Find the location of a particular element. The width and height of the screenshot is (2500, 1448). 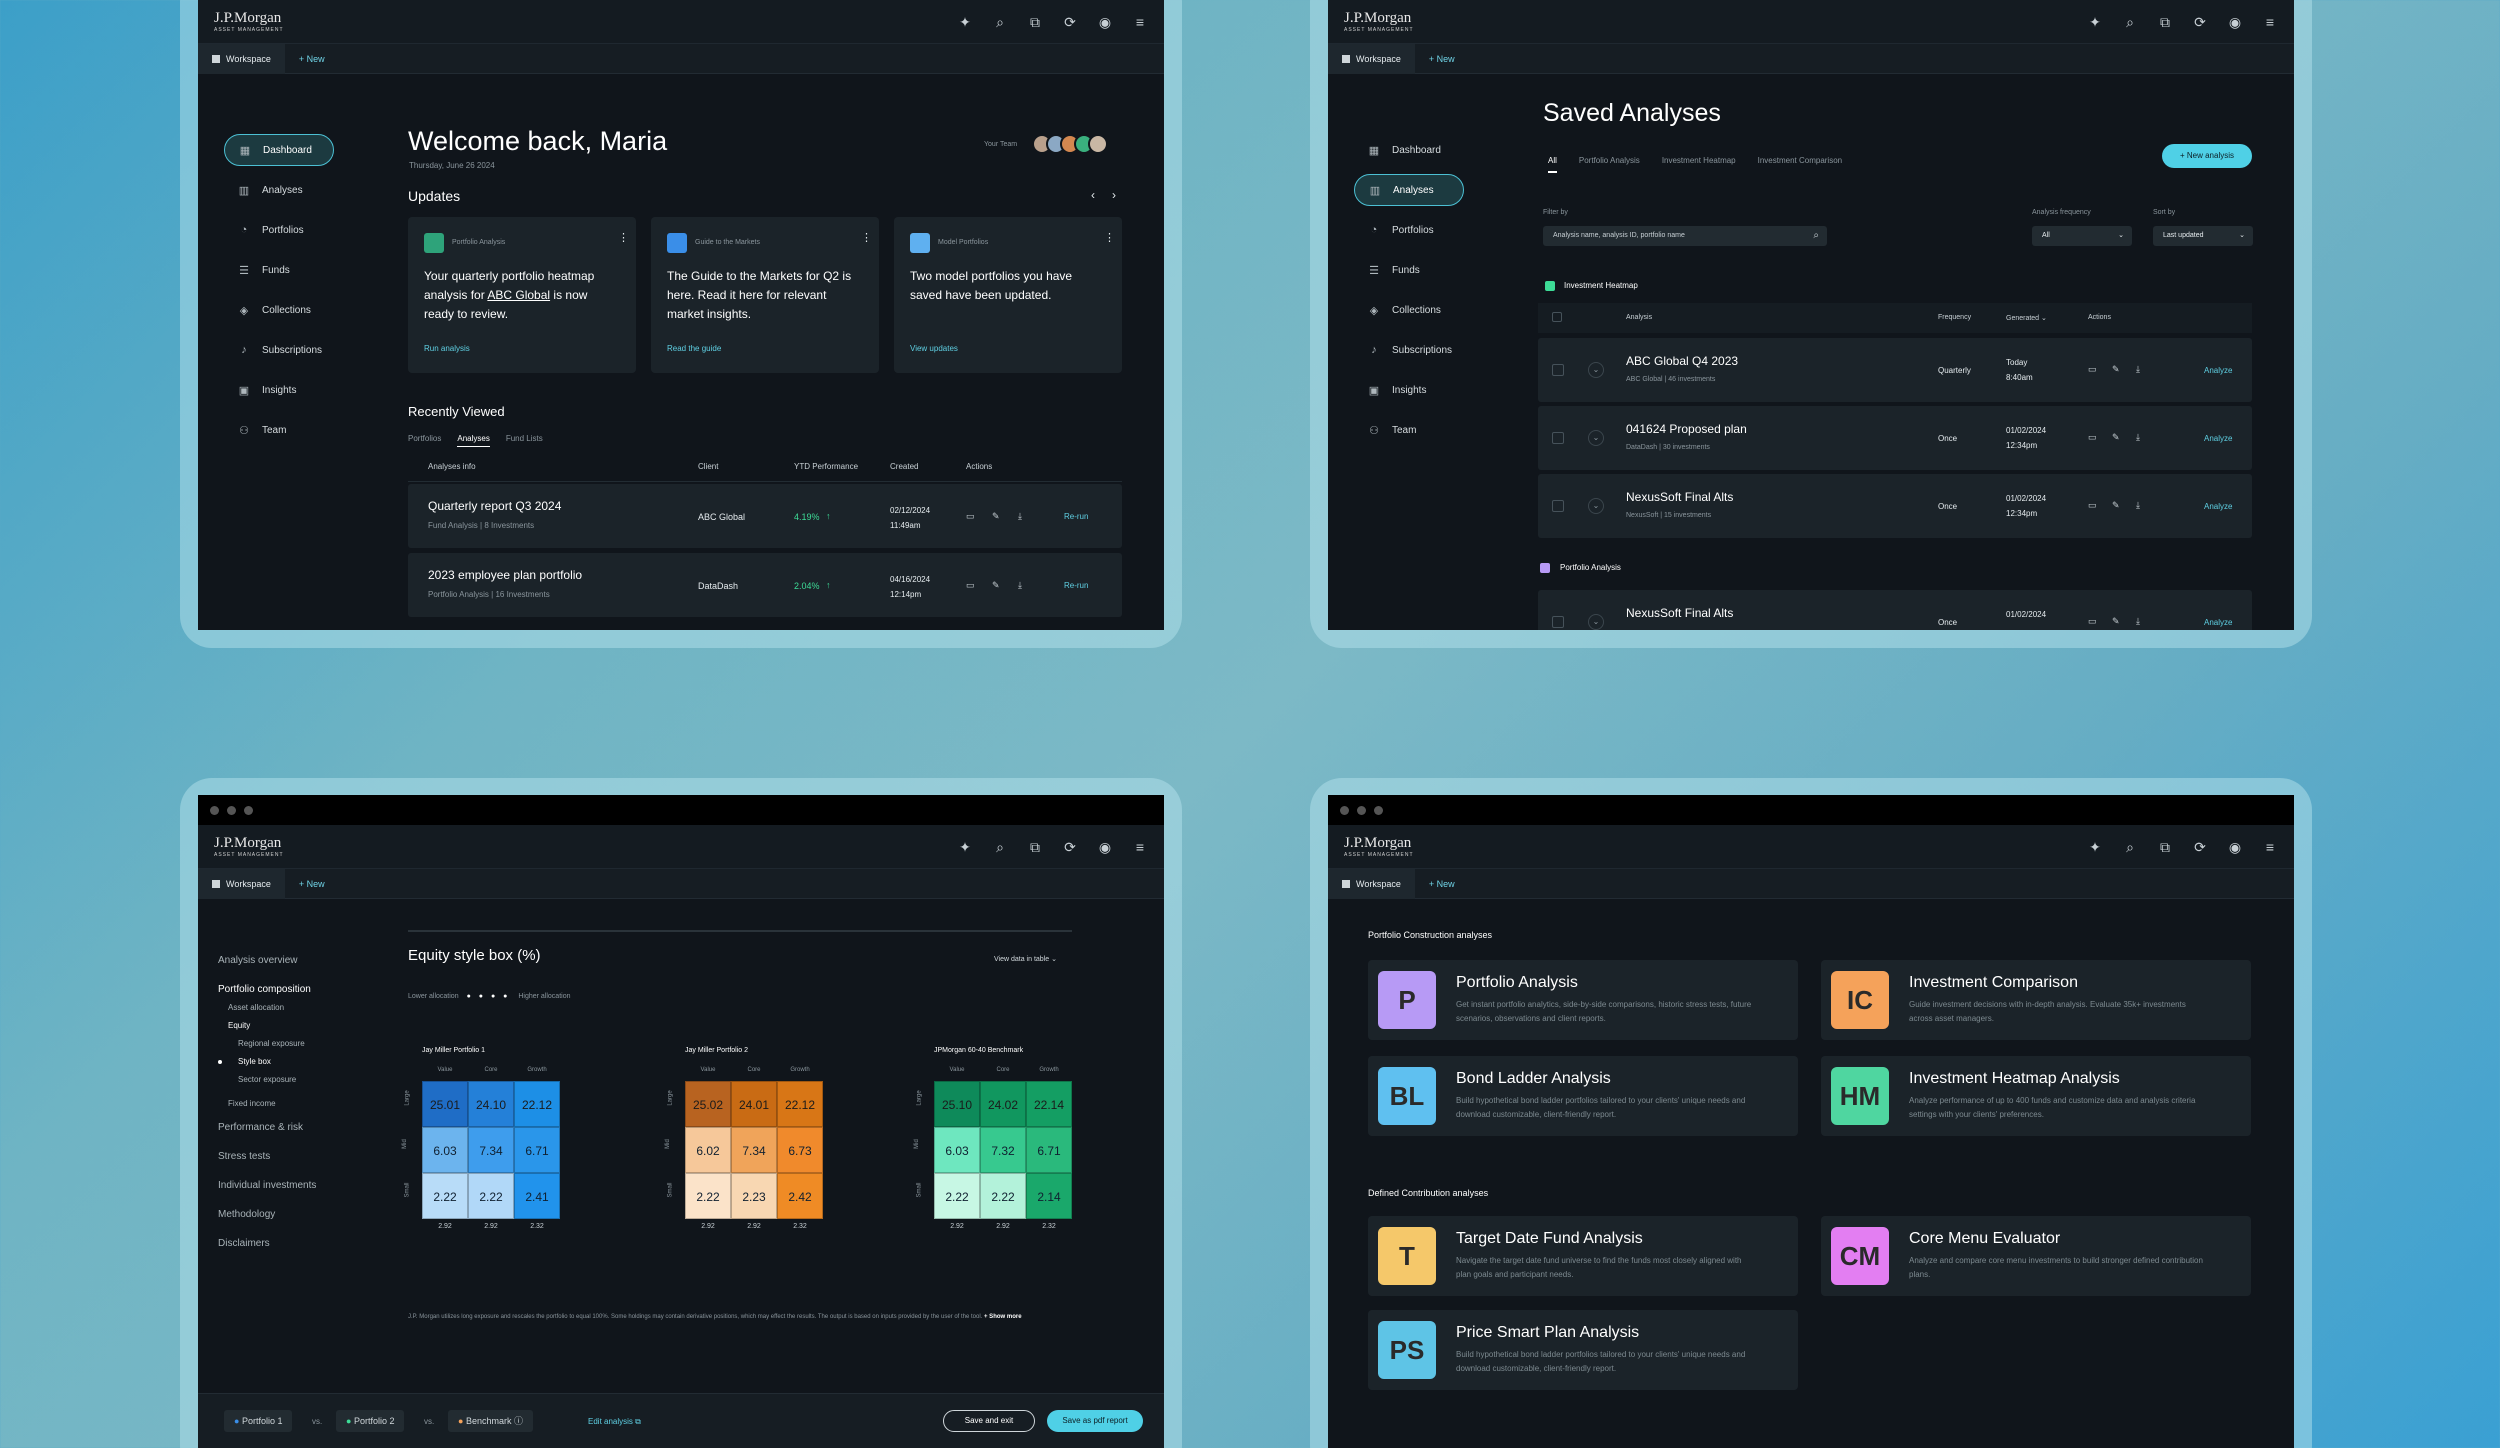

read-guide-link: Read the guide is located at coordinates (694, 348).